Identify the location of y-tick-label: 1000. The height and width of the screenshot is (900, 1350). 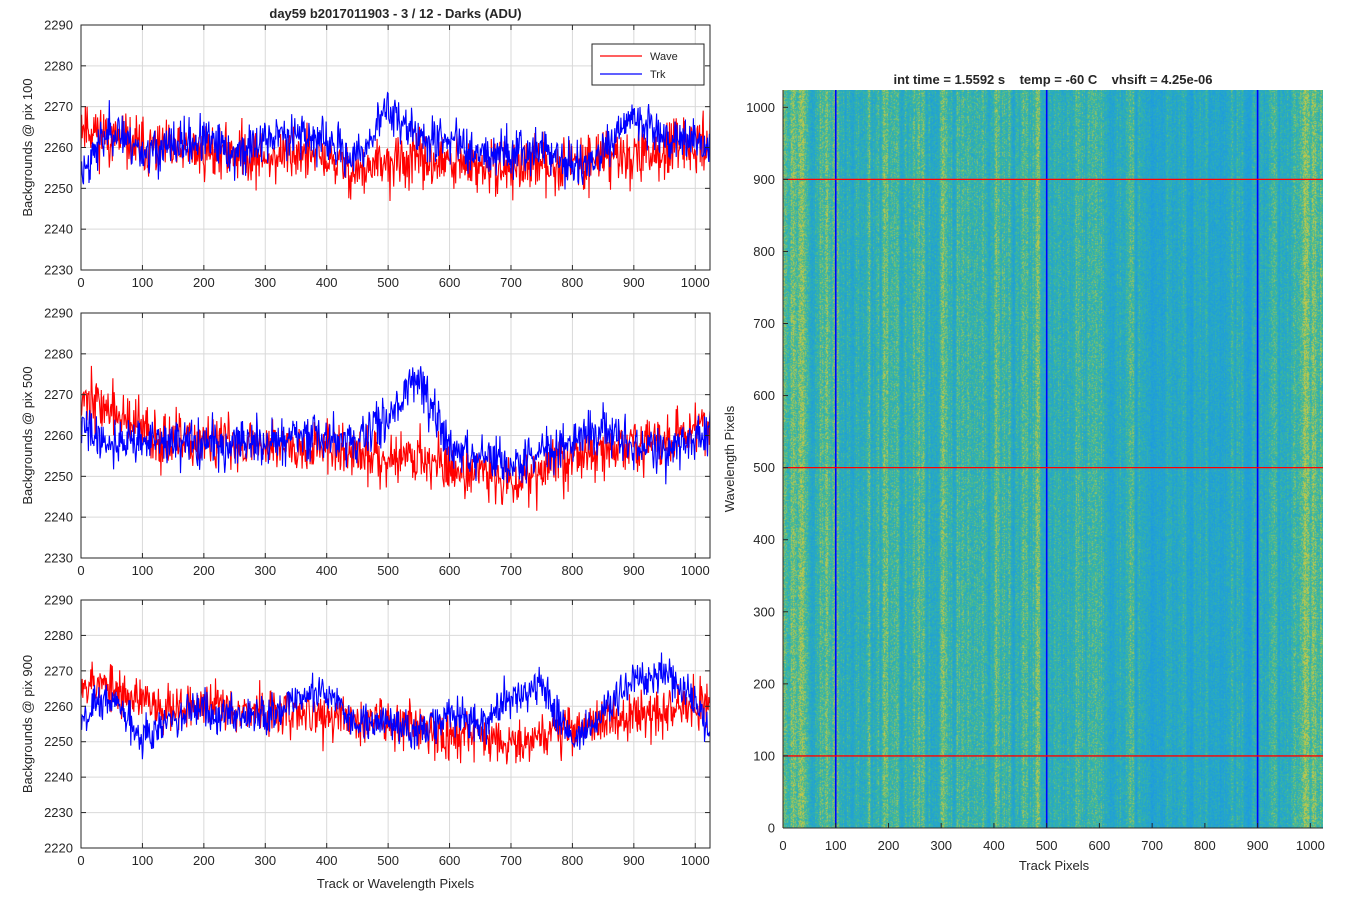
(760, 107).